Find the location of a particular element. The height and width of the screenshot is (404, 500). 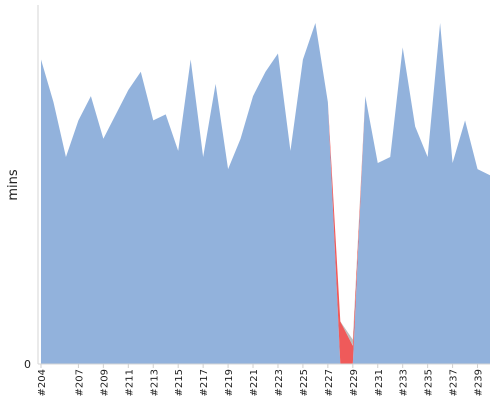

x-tick-label: #229 is located at coordinates (354, 382).